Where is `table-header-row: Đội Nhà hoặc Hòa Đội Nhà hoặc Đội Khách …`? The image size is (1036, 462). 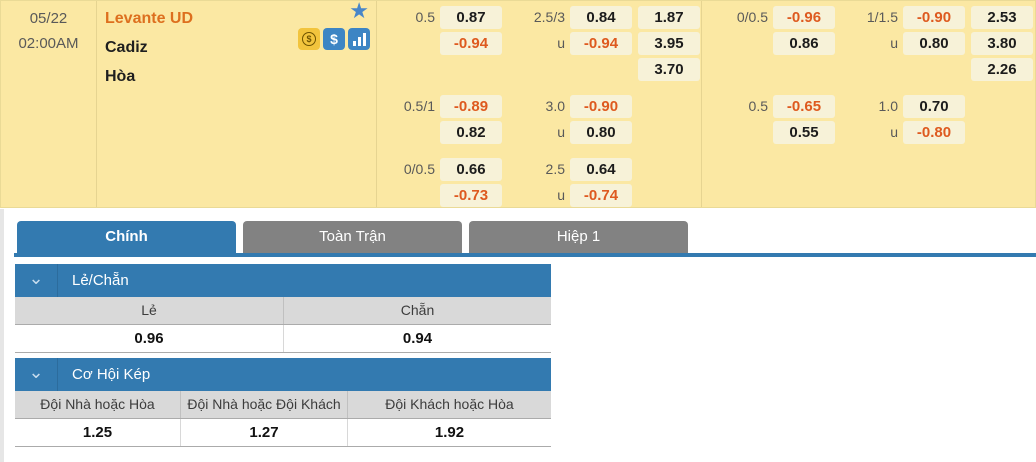 table-header-row: Đội Nhà hoặc Hòa Đội Nhà hoặc Đội Khách … is located at coordinates (283, 405).